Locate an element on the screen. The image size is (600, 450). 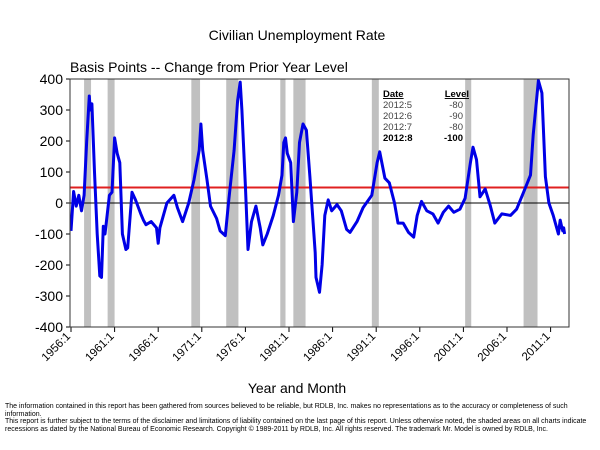
legend-header-date: Date is located at coordinates (393, 94).